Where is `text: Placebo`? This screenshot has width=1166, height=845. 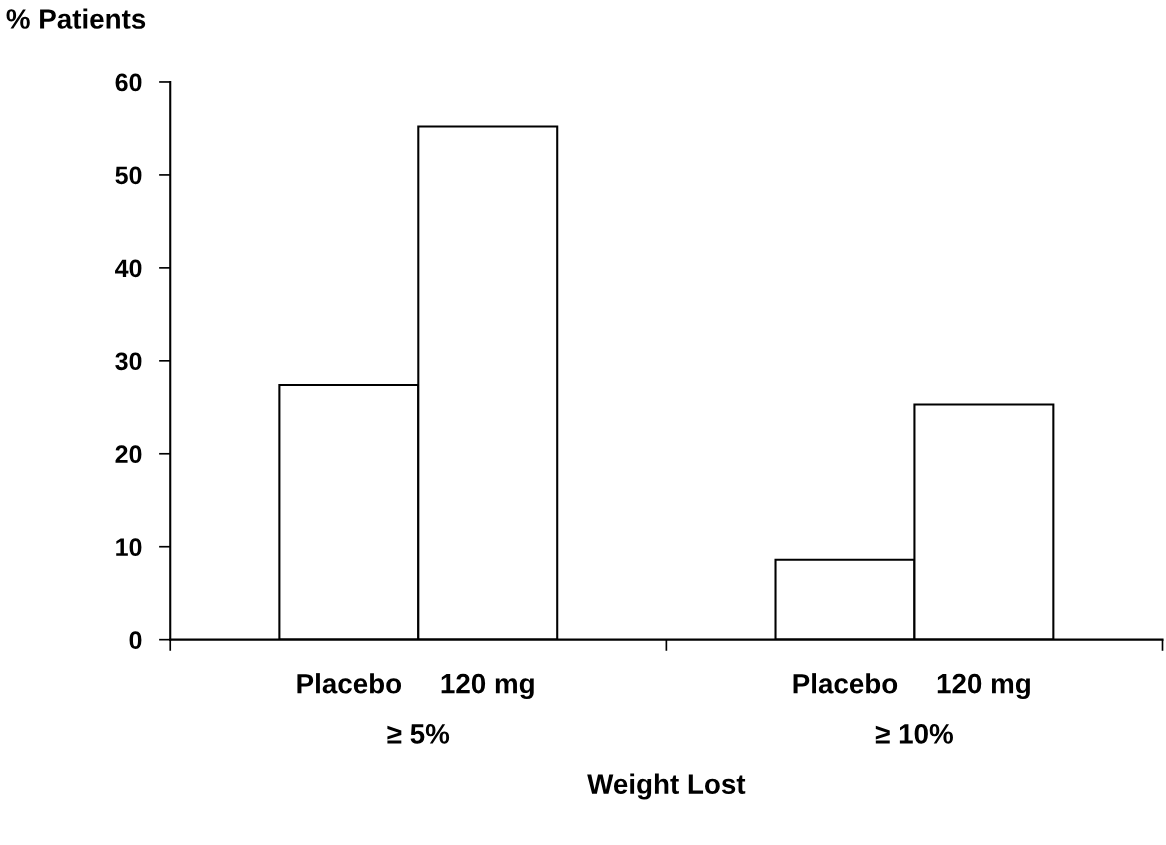 text: Placebo is located at coordinates (845, 683).